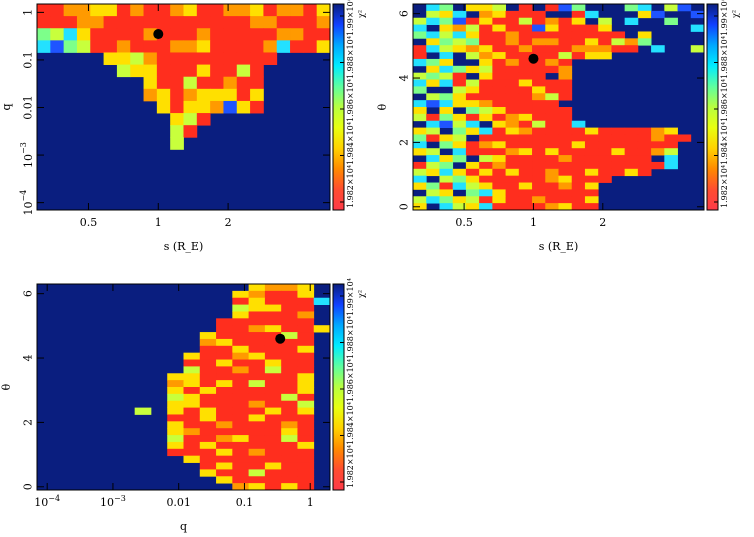 This screenshot has height=537, width=754. What do you see at coordinates (28, 422) in the screenshot?
I see `y-tick-label: 2` at bounding box center [28, 422].